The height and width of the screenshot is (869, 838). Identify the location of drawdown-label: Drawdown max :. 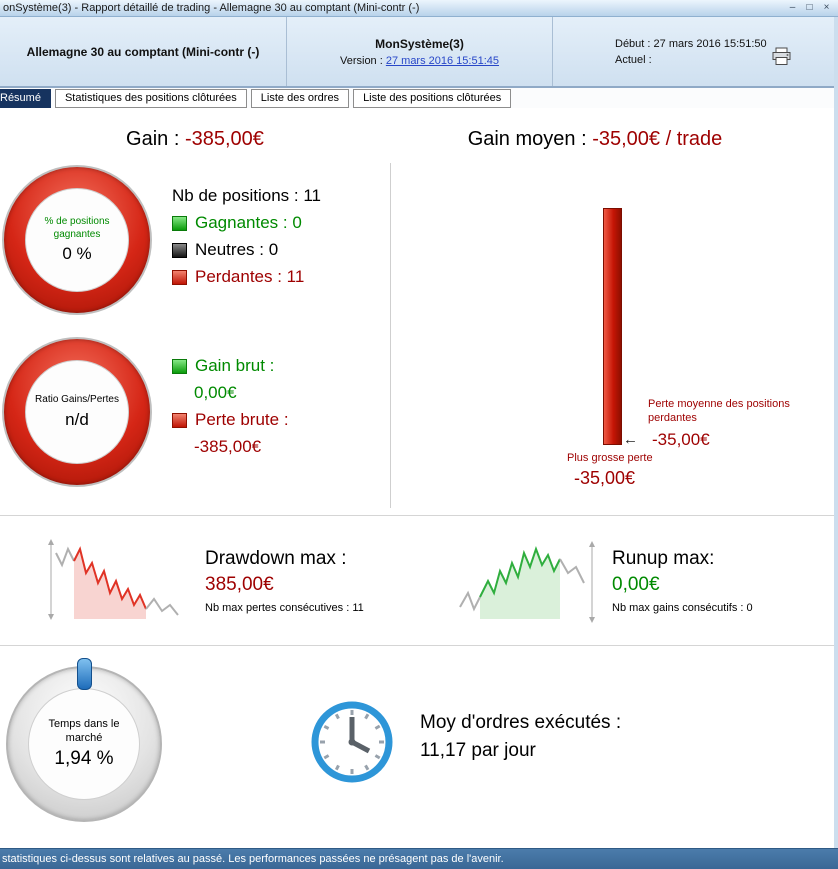
(276, 558).